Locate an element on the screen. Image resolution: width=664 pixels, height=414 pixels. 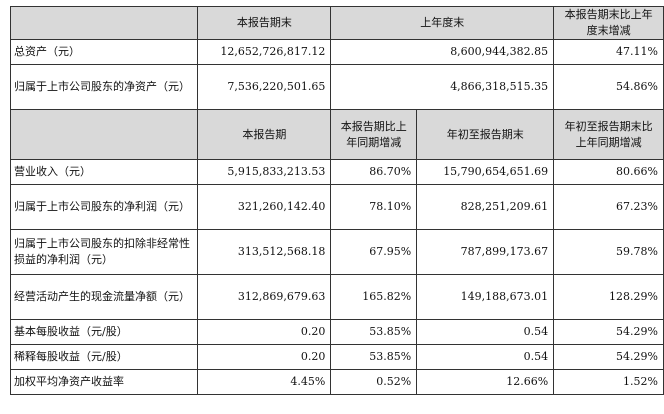
table-row: 基本每股收益（元/股） 0.20 53.85% 0.54 54.29% is located at coordinates (336, 332).